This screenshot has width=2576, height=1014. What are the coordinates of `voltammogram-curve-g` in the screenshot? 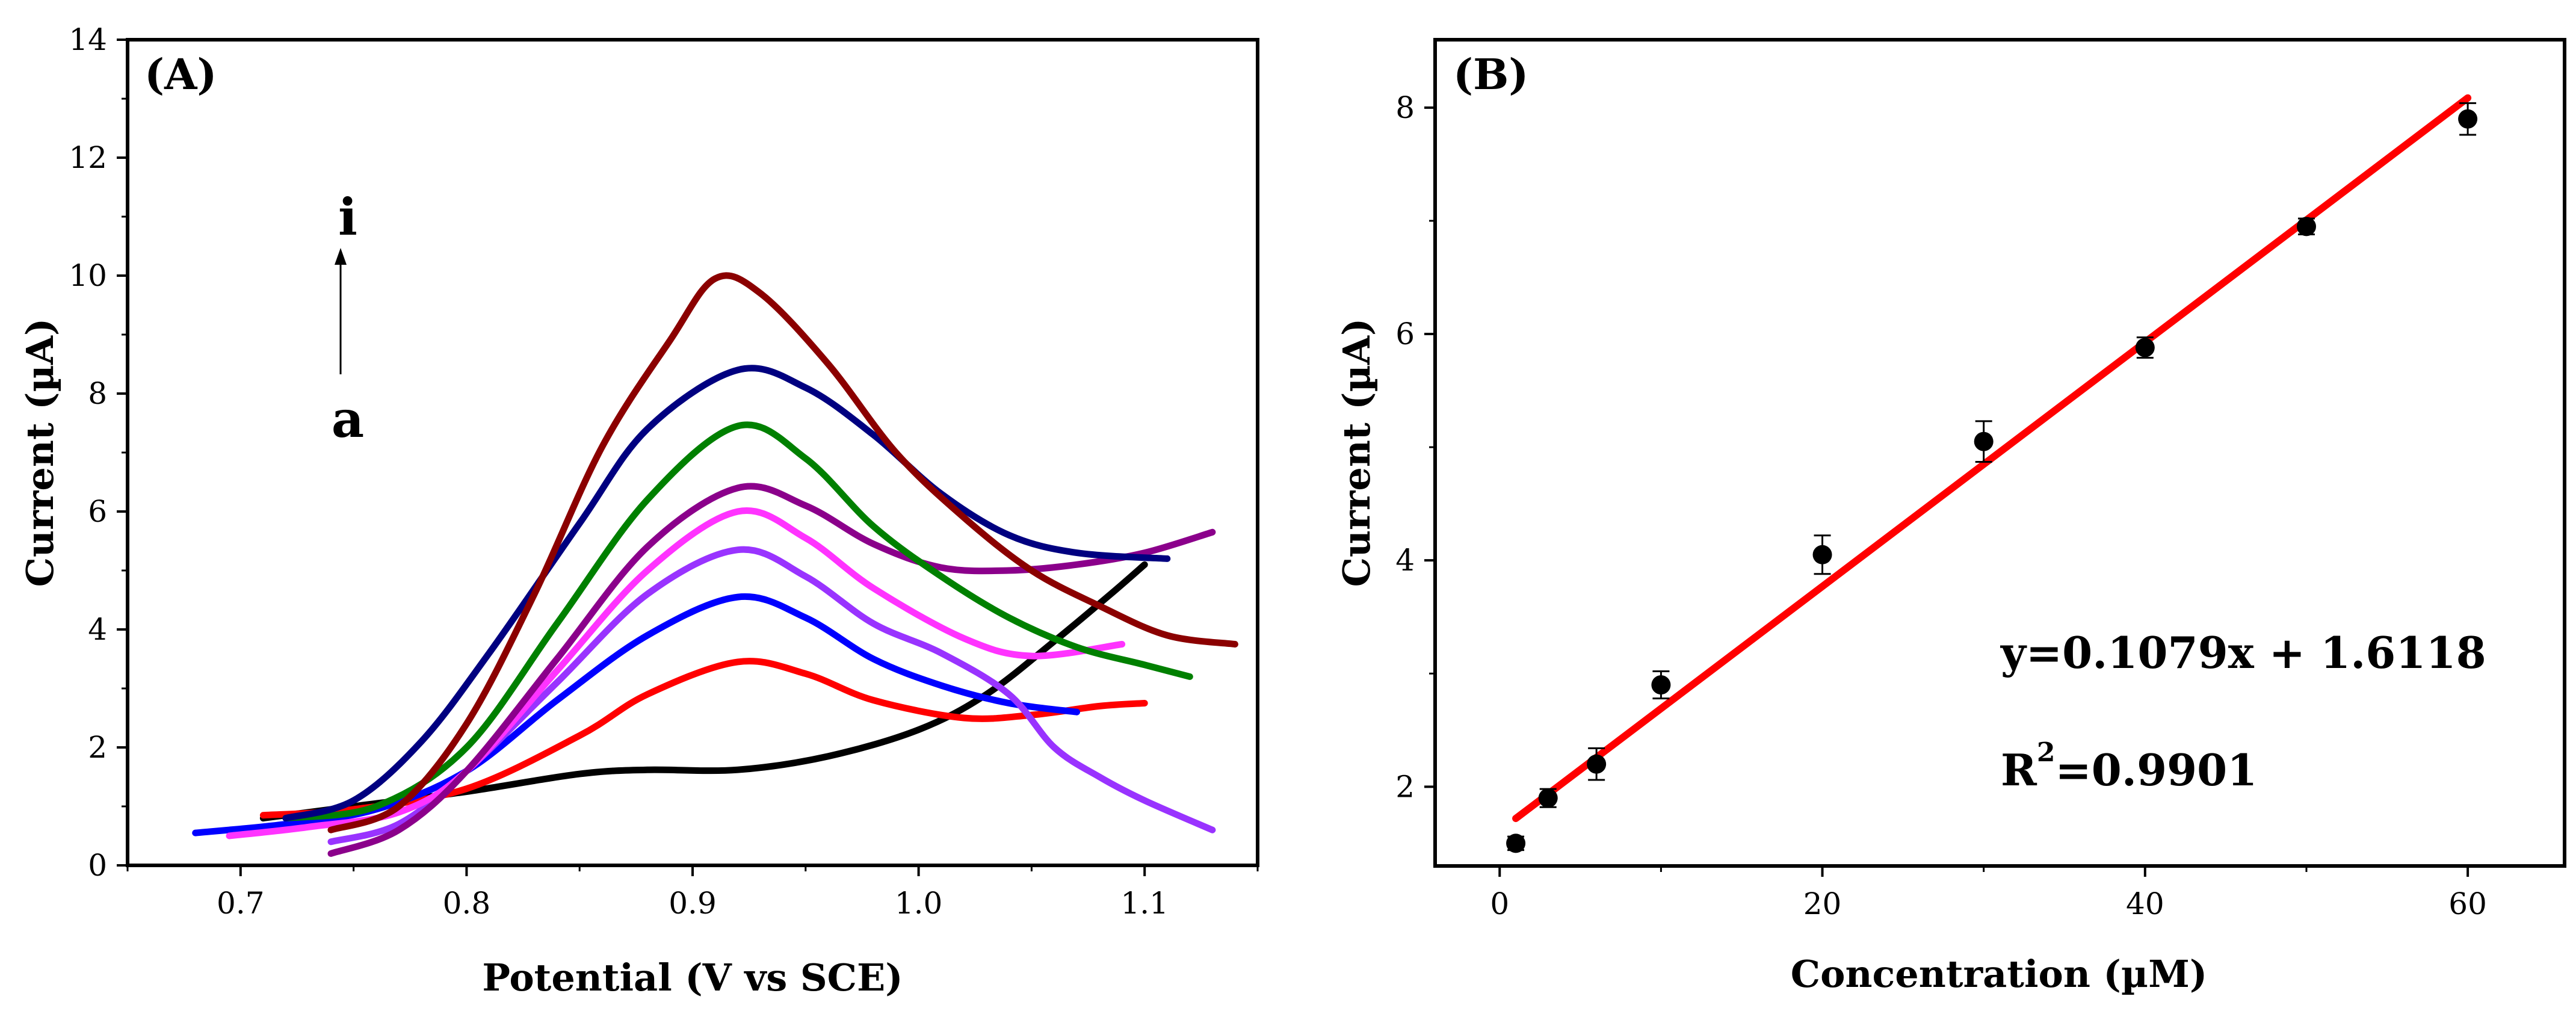 It's located at (737, 621).